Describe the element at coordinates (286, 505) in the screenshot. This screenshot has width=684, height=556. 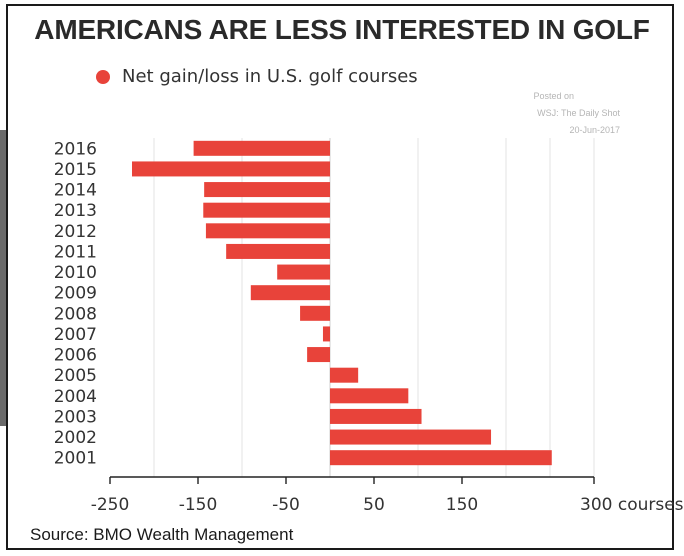
I see `x-tick-label: -50` at that location.